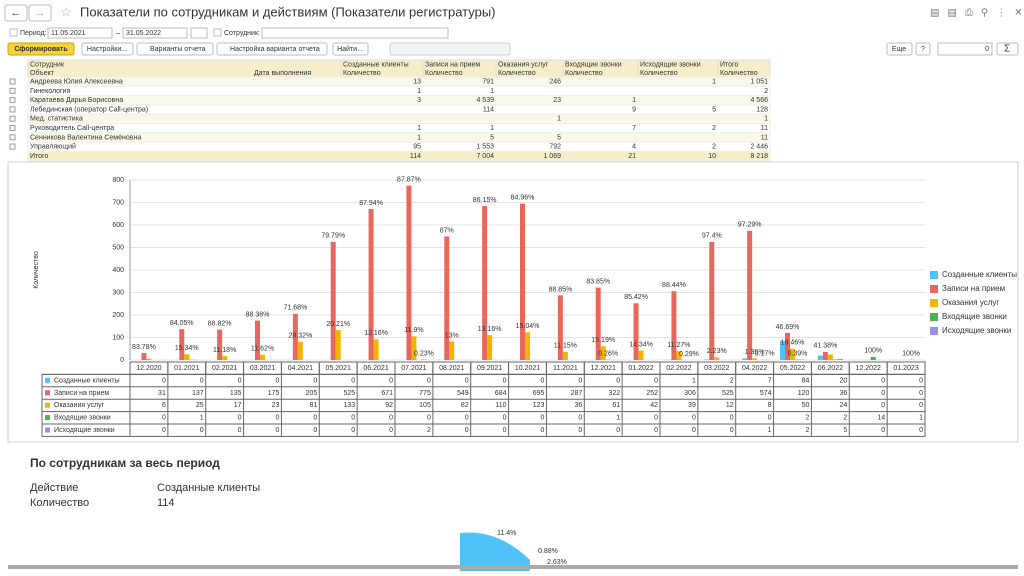 This screenshot has width=1024, height=576. Describe the element at coordinates (552, 156) in the screenshot. I see `table-cell: 1 069` at that location.